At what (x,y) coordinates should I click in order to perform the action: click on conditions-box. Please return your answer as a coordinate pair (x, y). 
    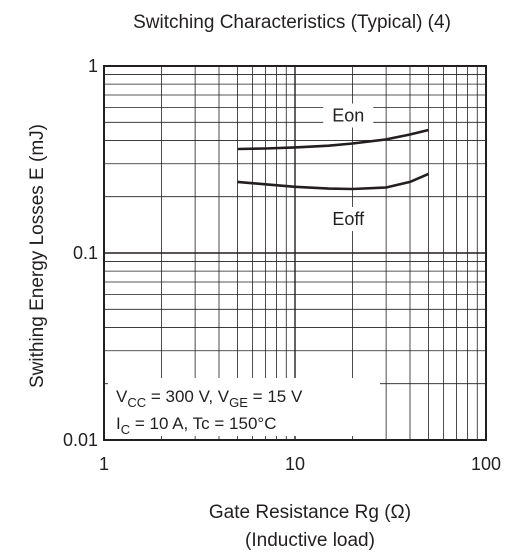
    Looking at the image, I should click on (244, 407).